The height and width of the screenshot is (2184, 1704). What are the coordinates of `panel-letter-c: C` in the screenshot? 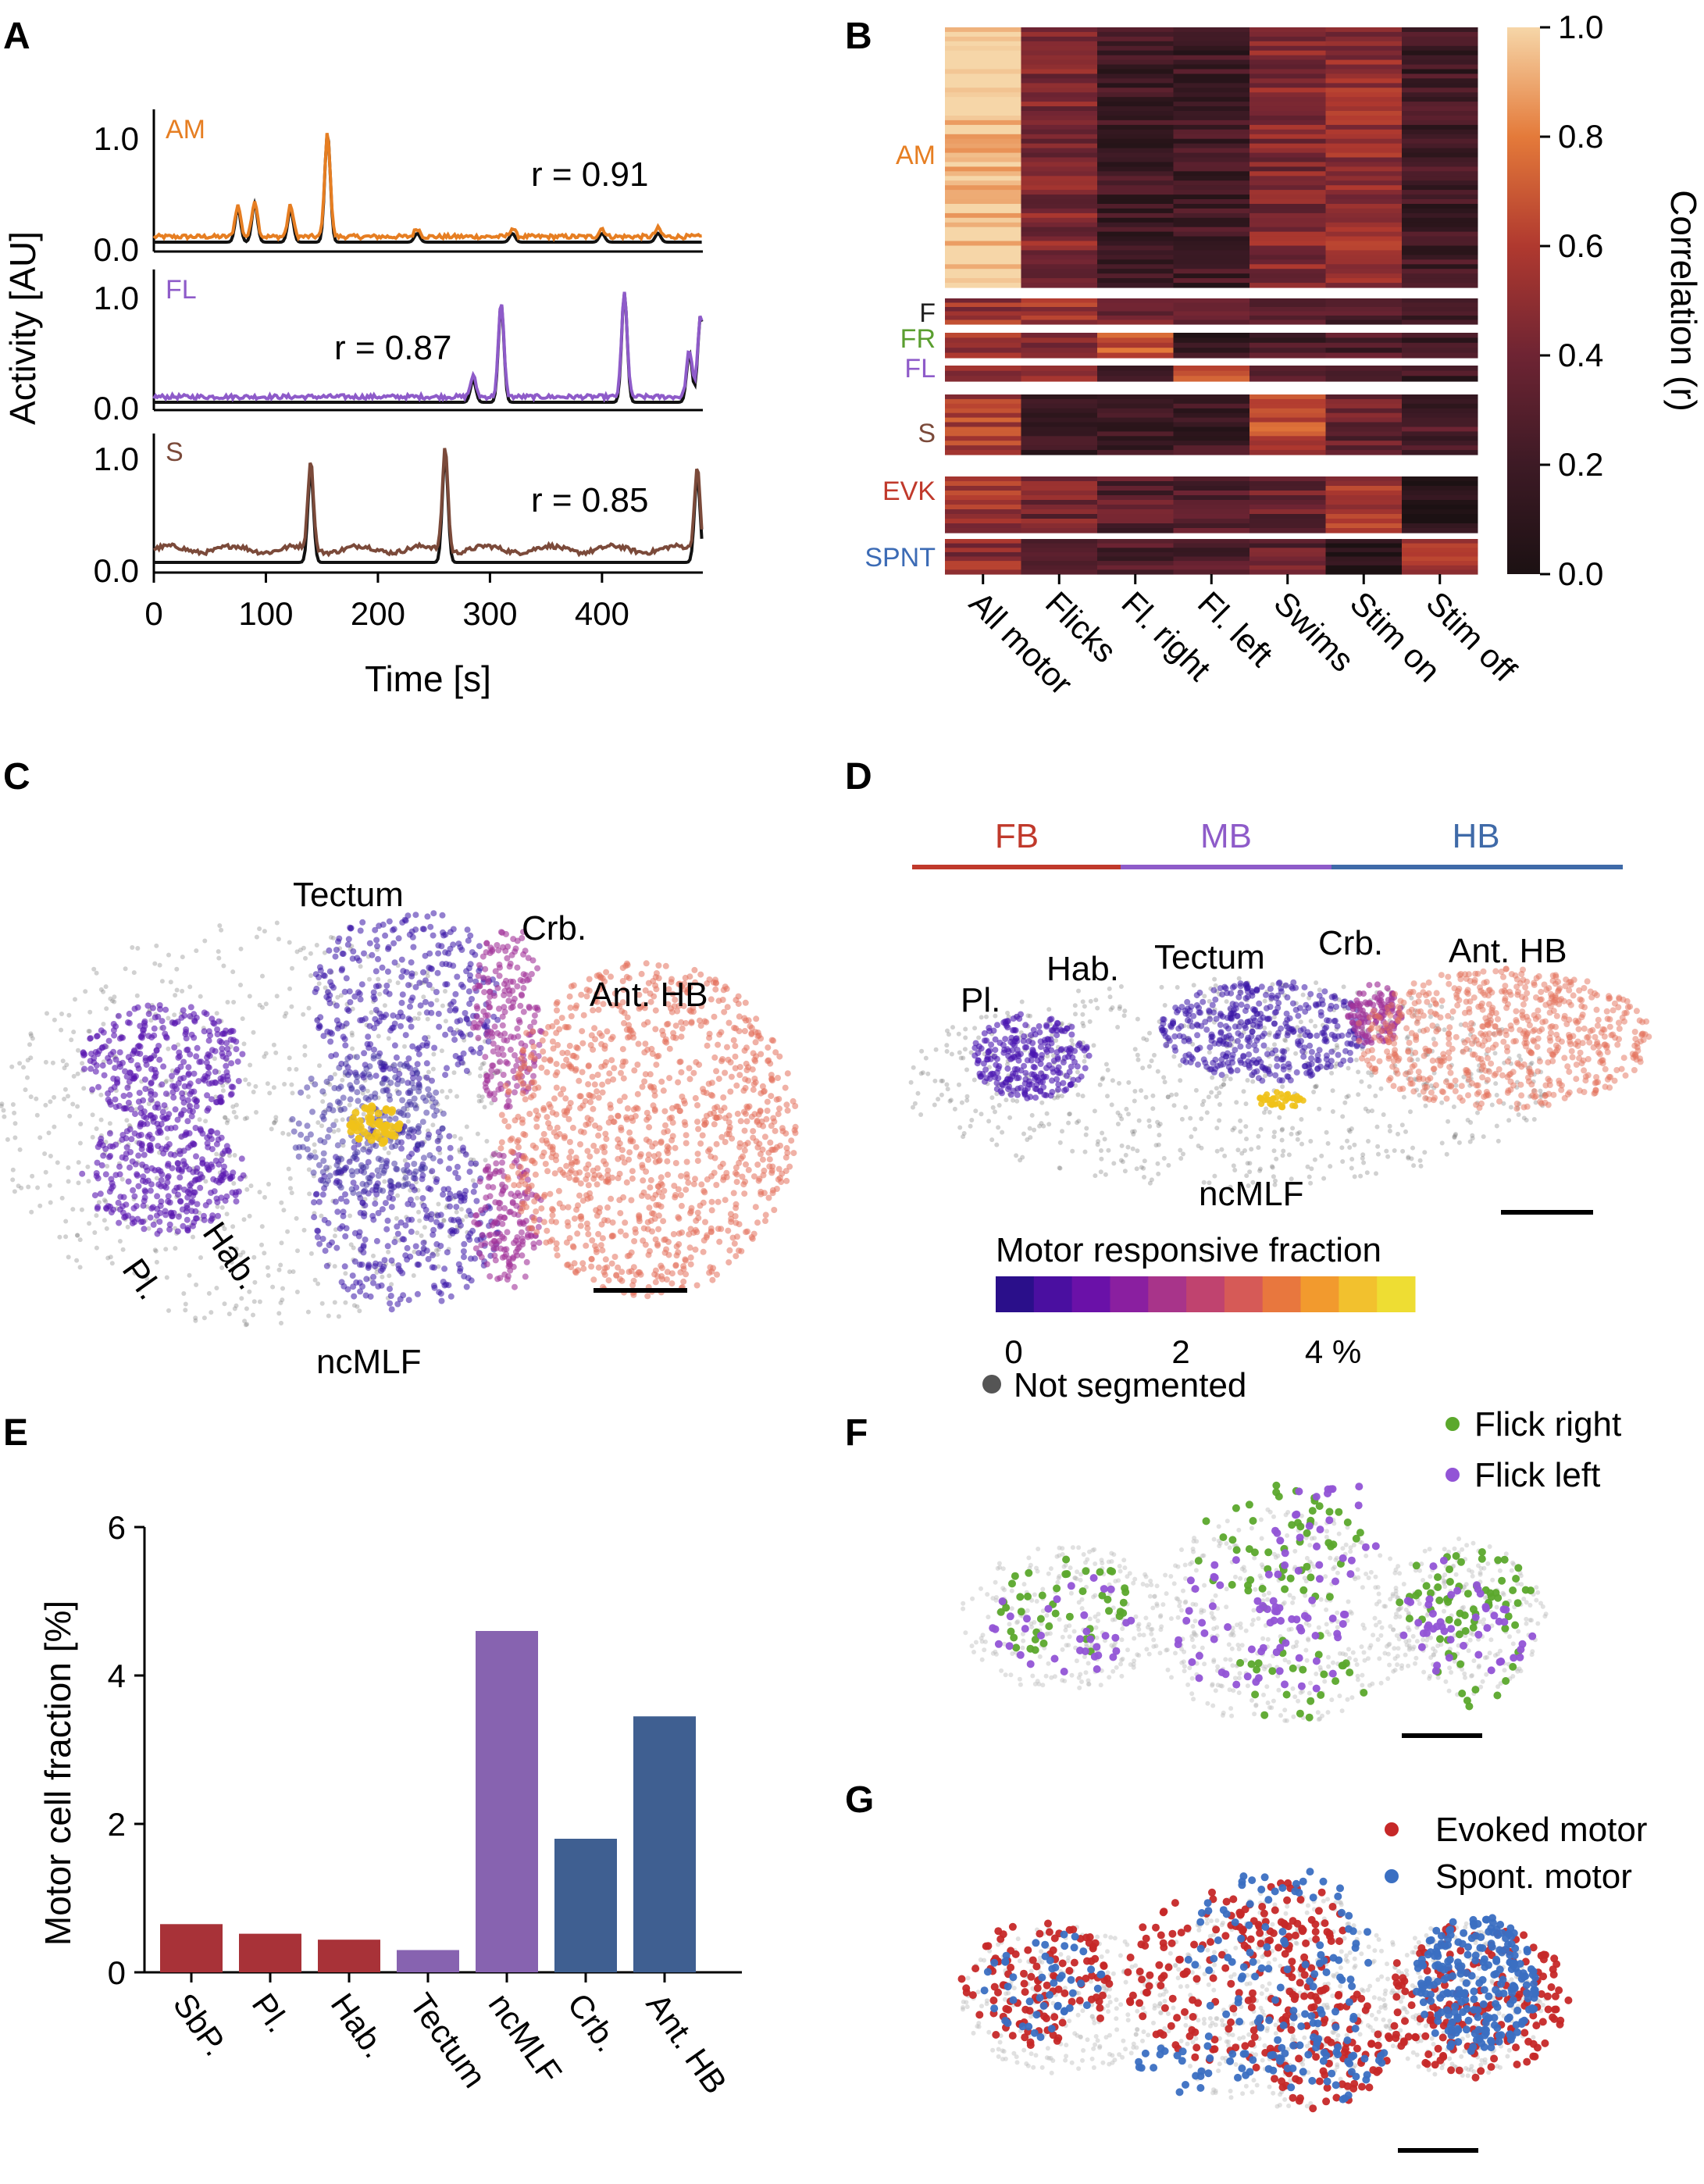 It's located at (16, 777).